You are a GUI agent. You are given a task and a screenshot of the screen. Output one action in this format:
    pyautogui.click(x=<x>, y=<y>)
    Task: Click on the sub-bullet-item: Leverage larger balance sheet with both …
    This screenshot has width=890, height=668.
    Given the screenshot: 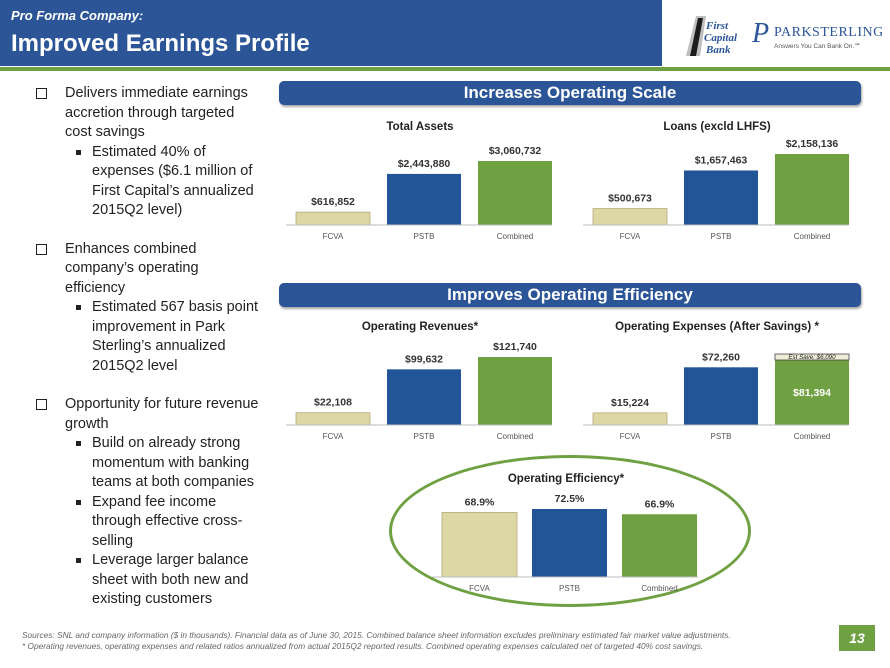 What is the action you would take?
    pyautogui.click(x=147, y=580)
    